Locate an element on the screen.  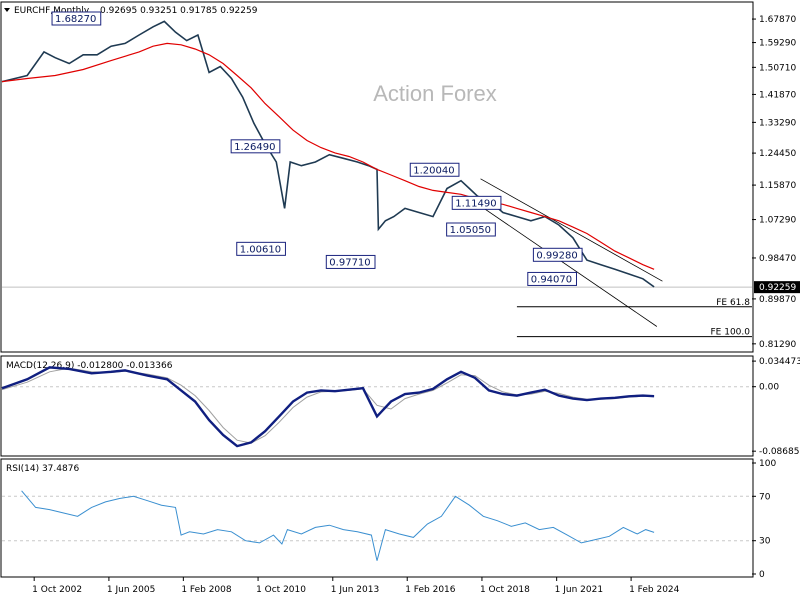
price-tick-label: 1.41870 is located at coordinates (777, 95).